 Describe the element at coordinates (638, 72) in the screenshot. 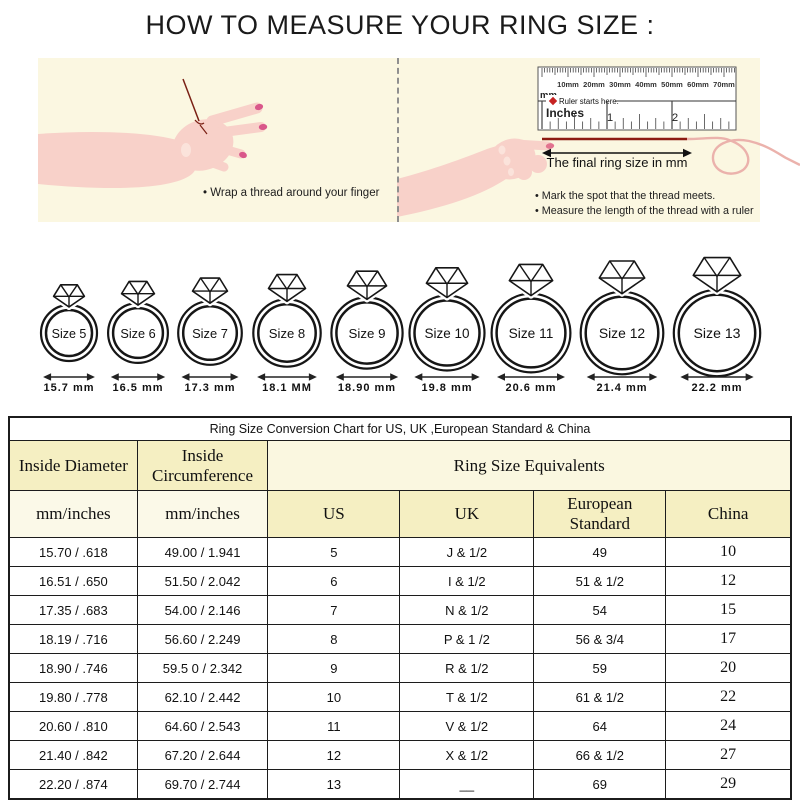

I see `ruler-mm-scale` at that location.